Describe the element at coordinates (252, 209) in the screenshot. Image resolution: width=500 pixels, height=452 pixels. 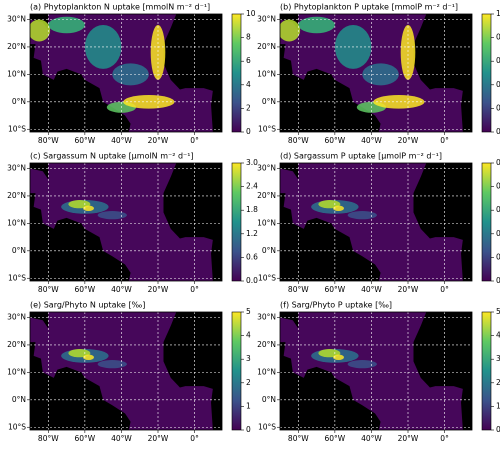
I see `colorbar-tick-label: 1.8` at that location.